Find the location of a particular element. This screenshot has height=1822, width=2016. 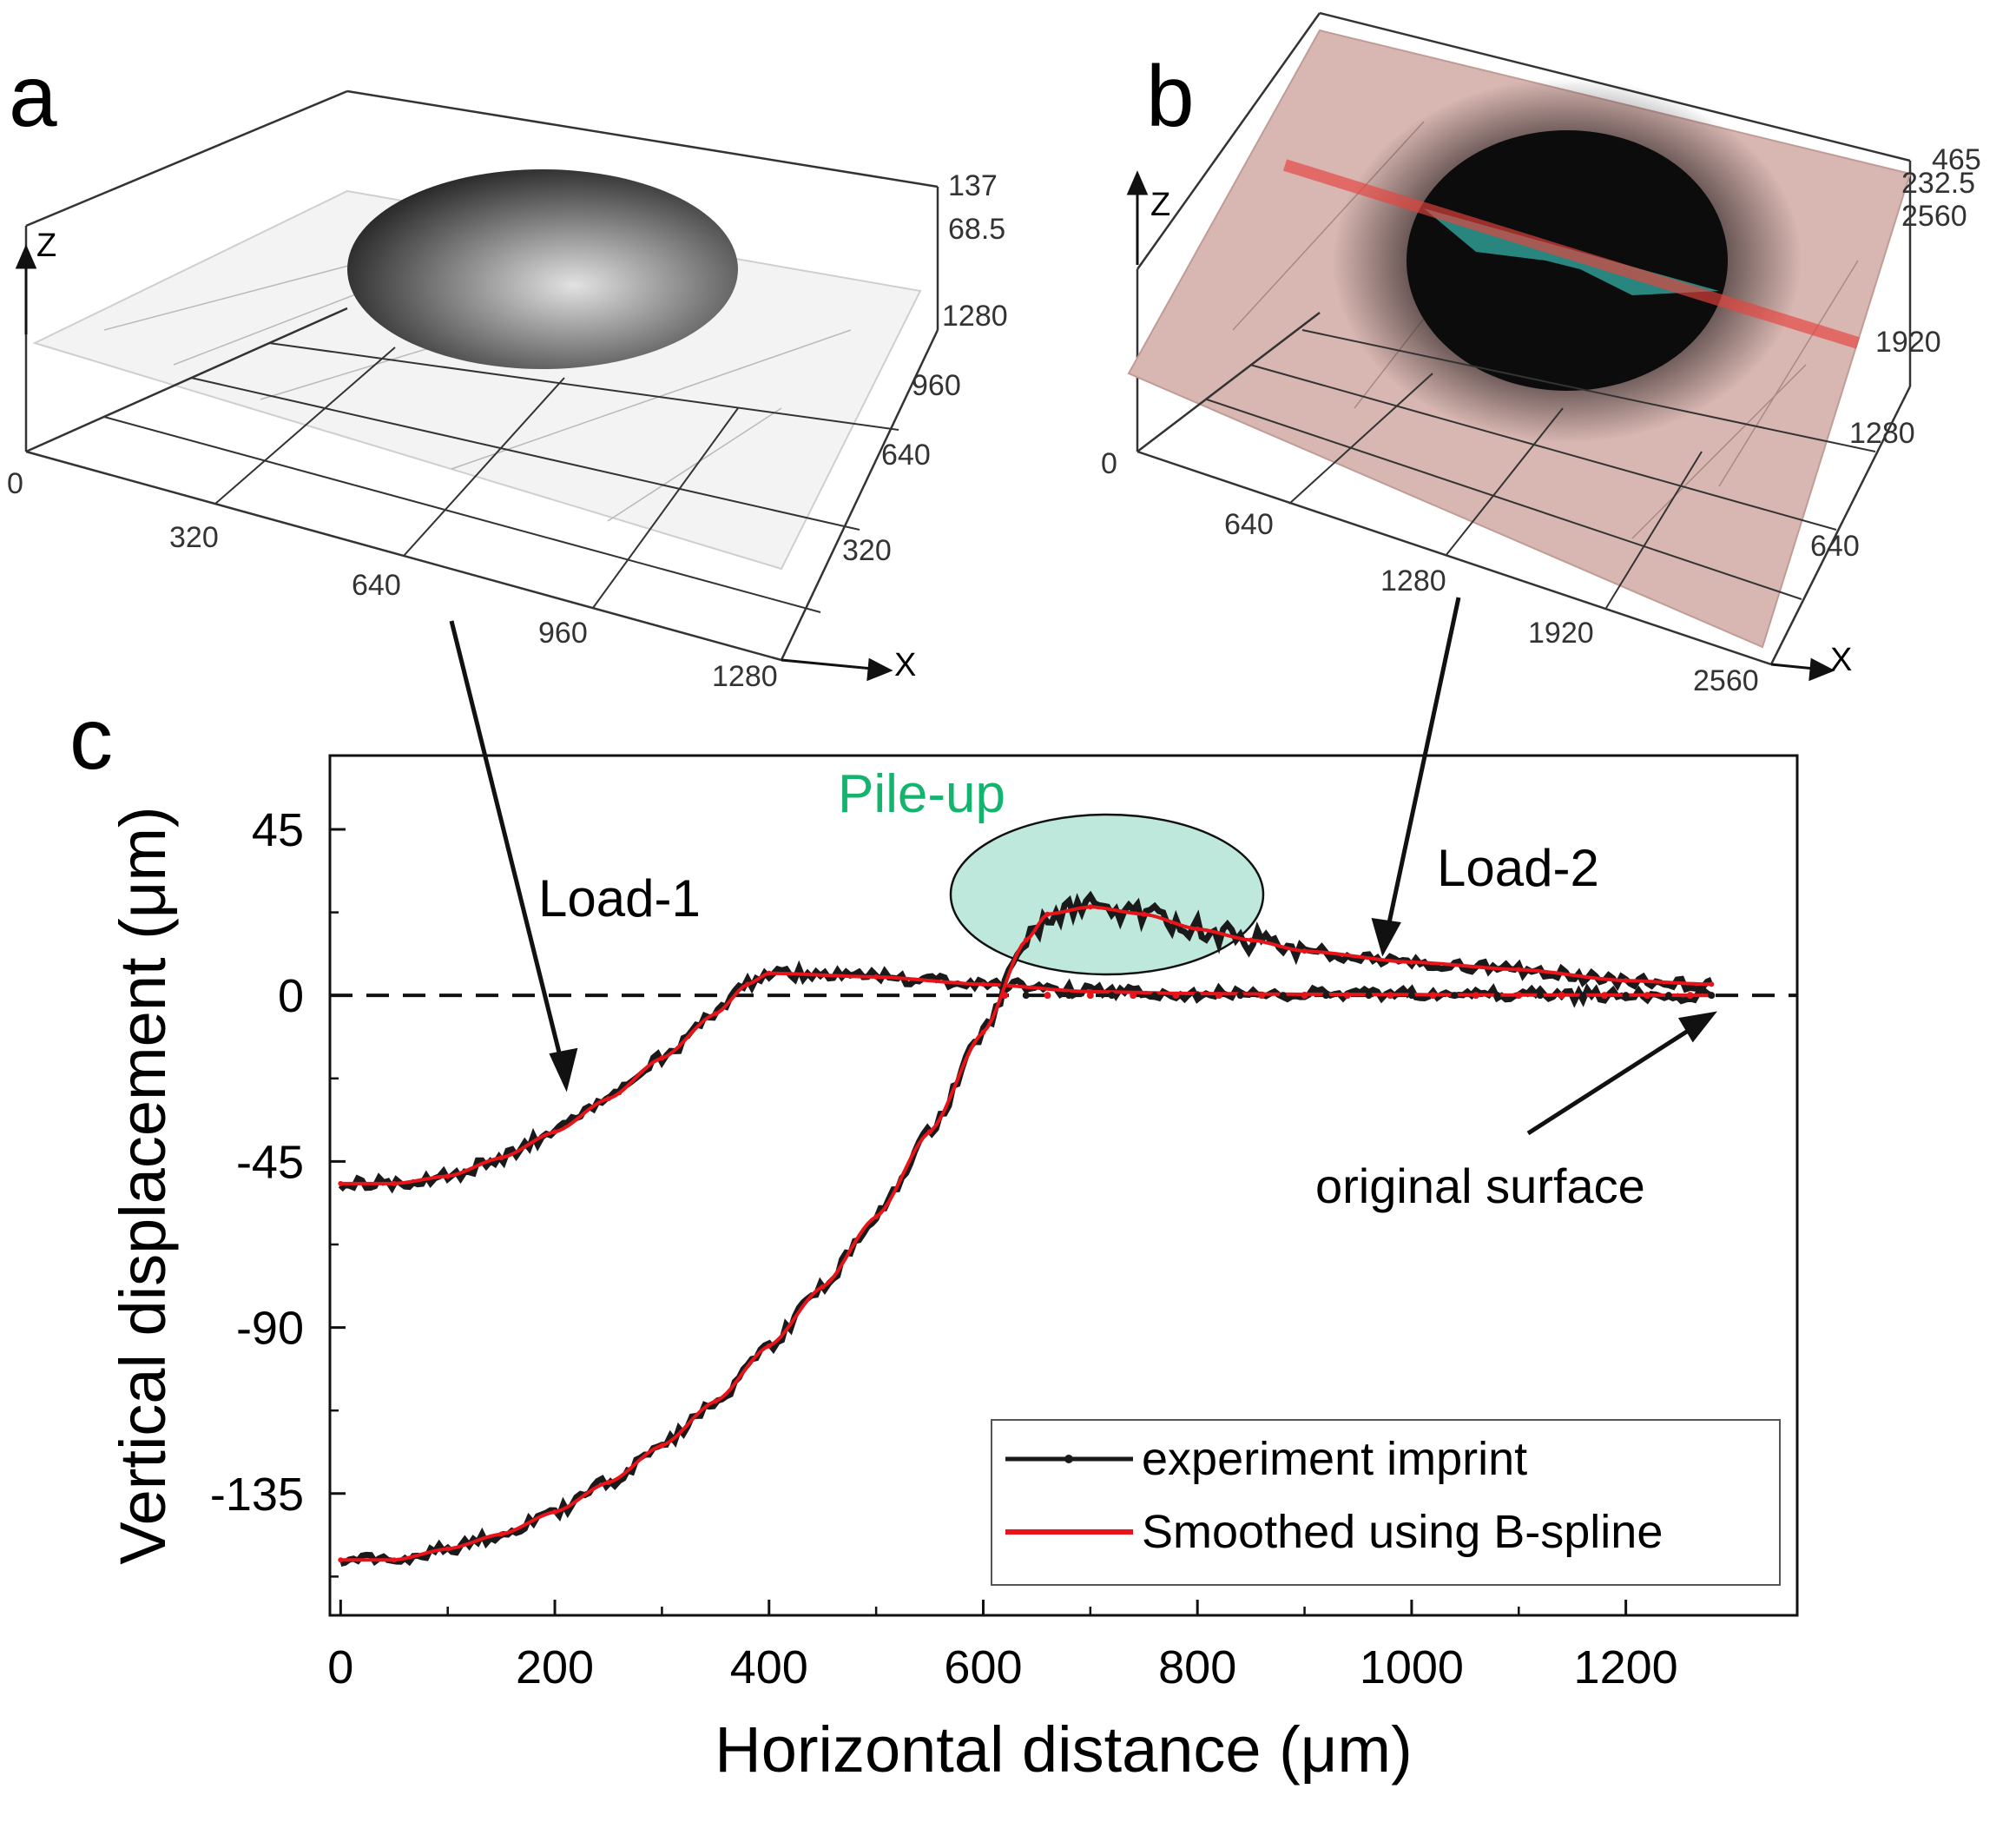

arrow-original-surface is located at coordinates (1612, 1079).